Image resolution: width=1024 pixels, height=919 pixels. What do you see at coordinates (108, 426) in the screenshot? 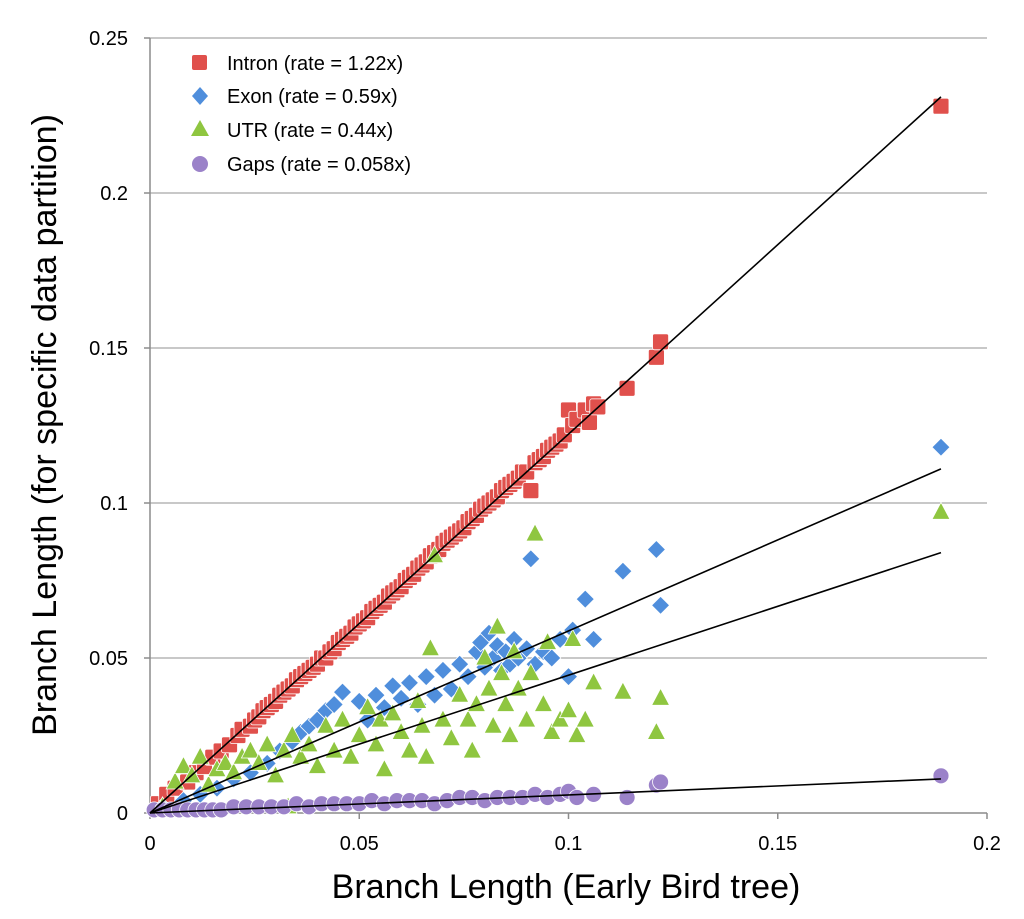
I see `y-tick-labels: 0 0.05 0.1 0.15 0.2 0.25` at bounding box center [108, 426].